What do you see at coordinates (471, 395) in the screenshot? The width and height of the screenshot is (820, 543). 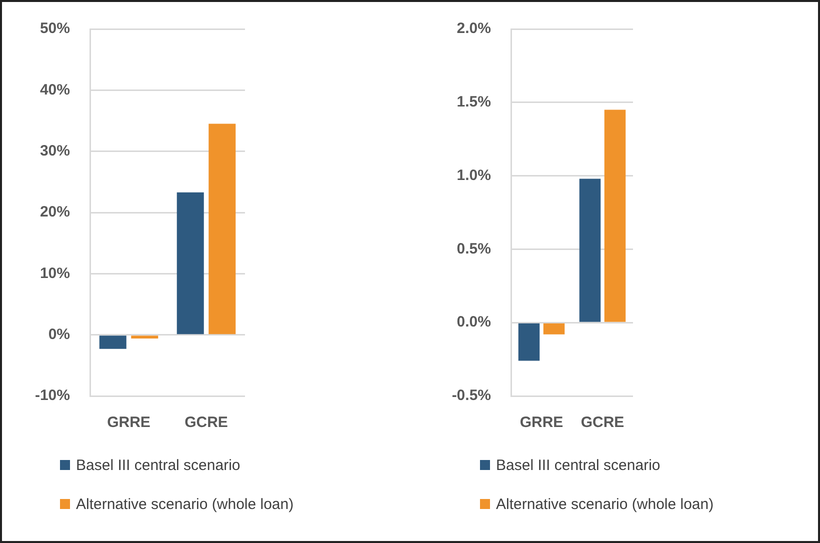 I see `y-tick-label: -0.5%` at bounding box center [471, 395].